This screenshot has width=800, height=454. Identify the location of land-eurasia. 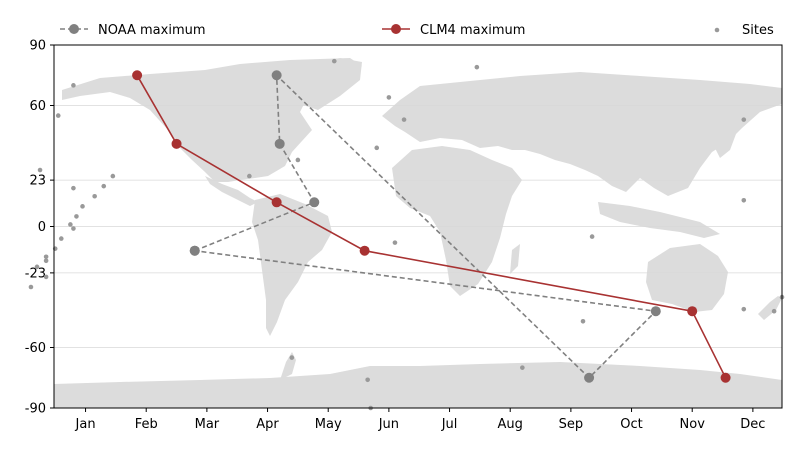
(582, 134).